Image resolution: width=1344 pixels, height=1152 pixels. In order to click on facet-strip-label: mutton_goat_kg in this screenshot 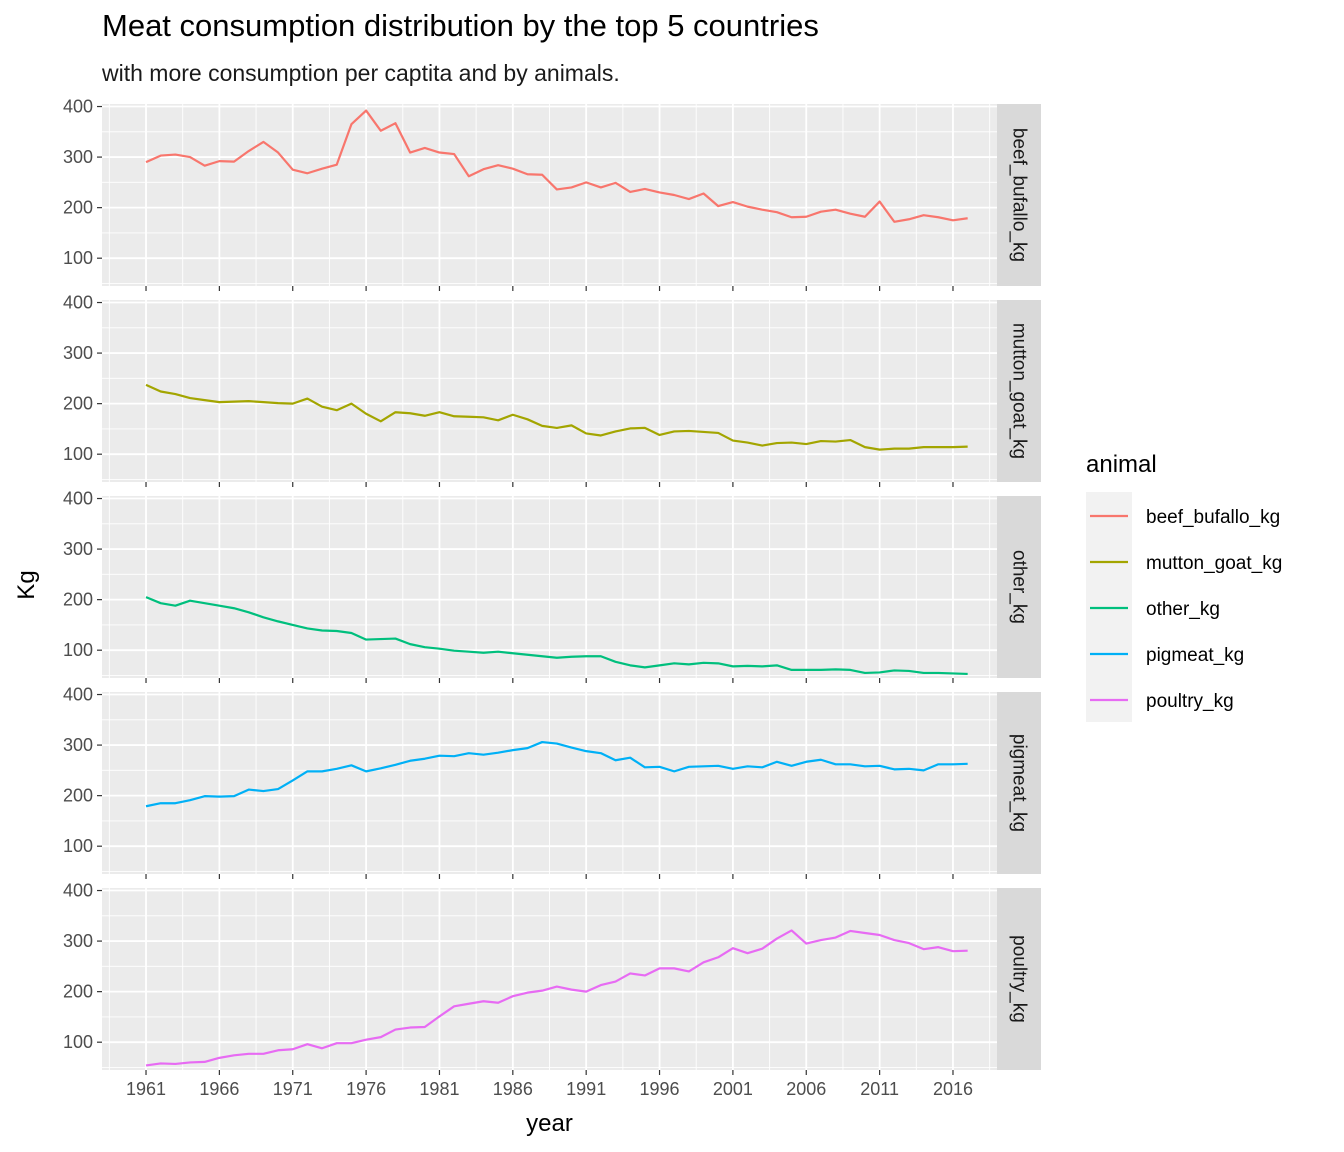, I will do `click(1019, 391)`.